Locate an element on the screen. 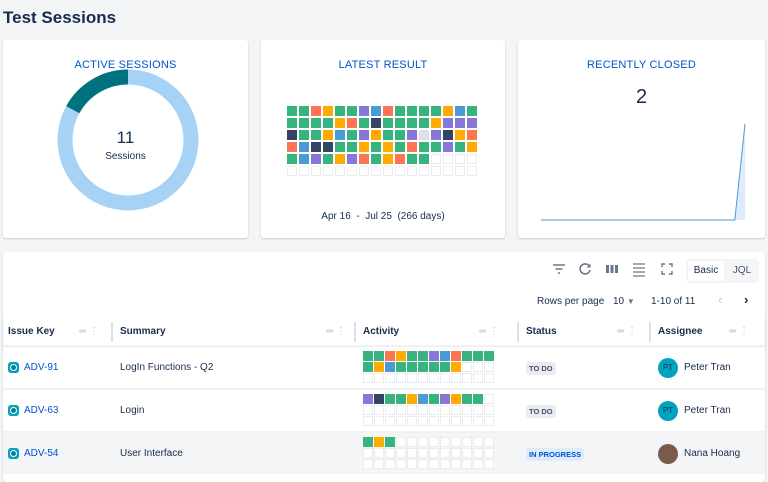  activity-grid is located at coordinates (428, 410).